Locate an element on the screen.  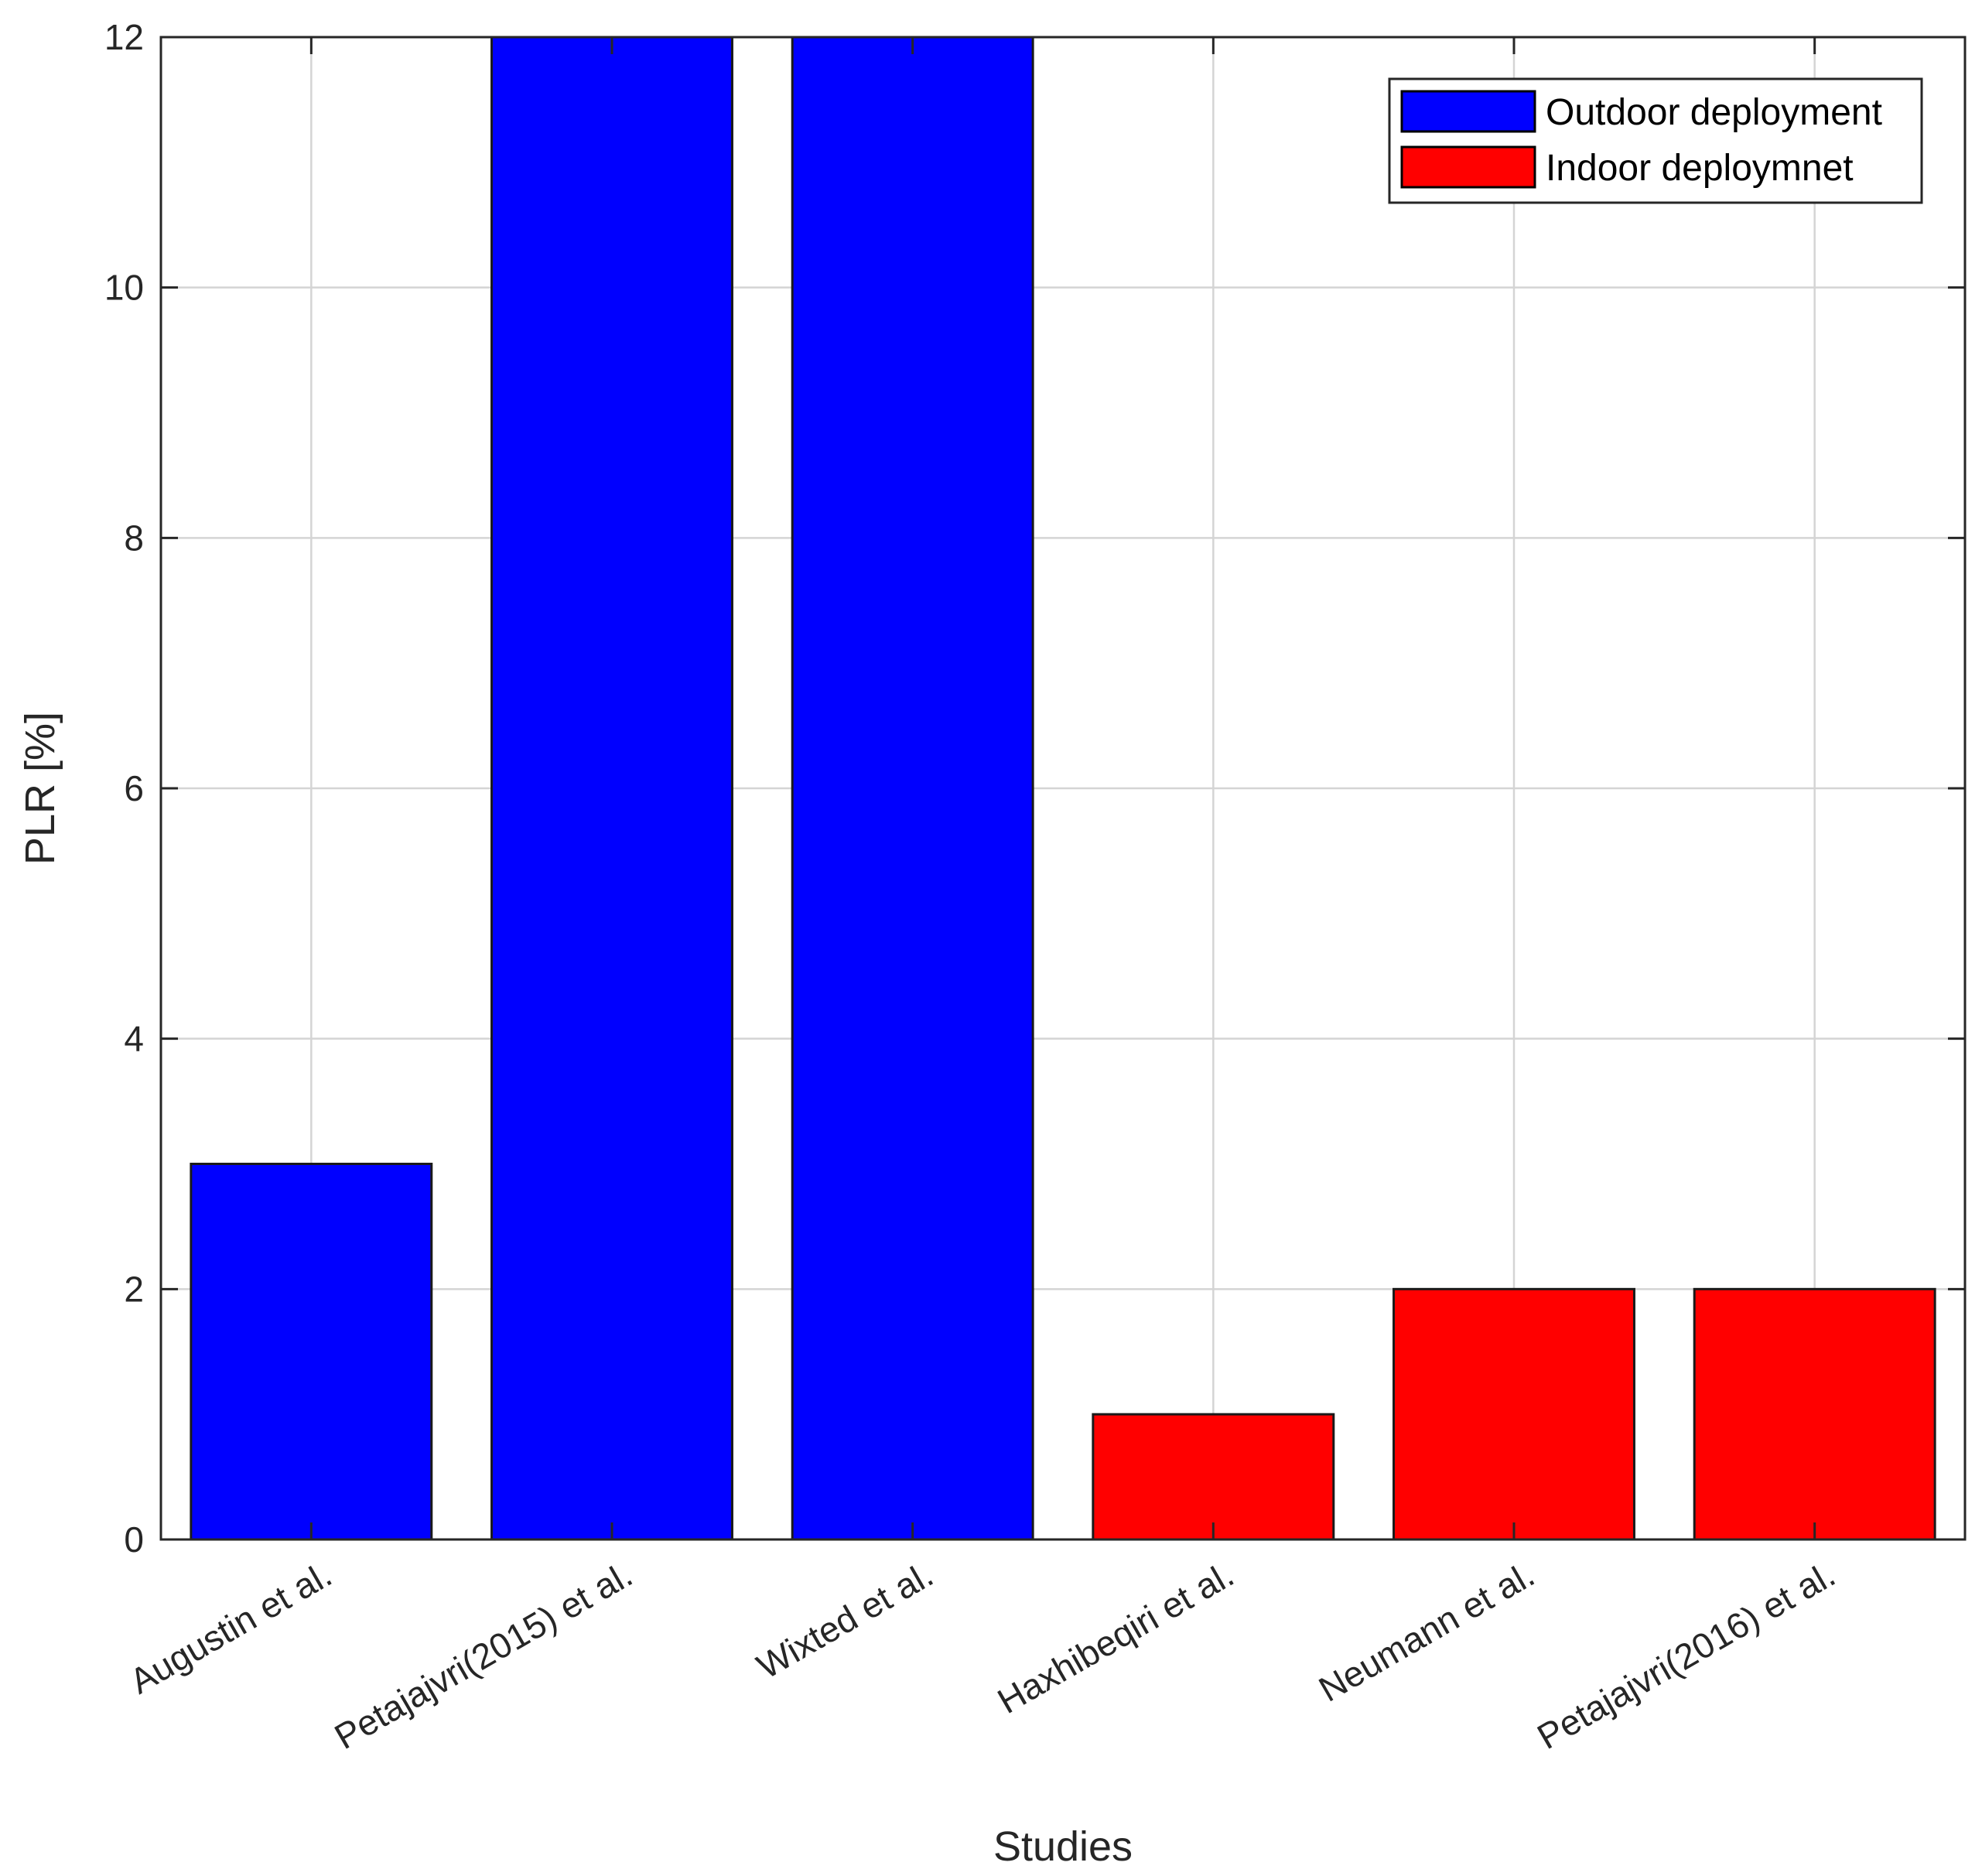
legend: Outdoor deployment Indoor deploymnet is located at coordinates (1656, 140).